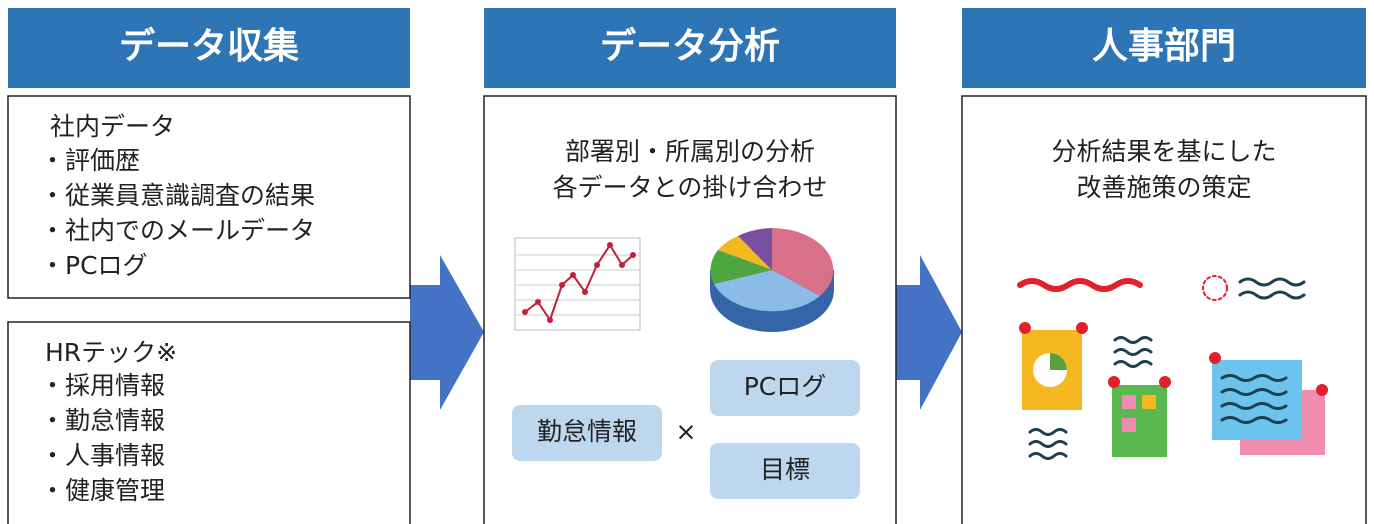  Describe the element at coordinates (690, 151) in the screenshot. I see `description: 部署別・所属別の分析` at that location.